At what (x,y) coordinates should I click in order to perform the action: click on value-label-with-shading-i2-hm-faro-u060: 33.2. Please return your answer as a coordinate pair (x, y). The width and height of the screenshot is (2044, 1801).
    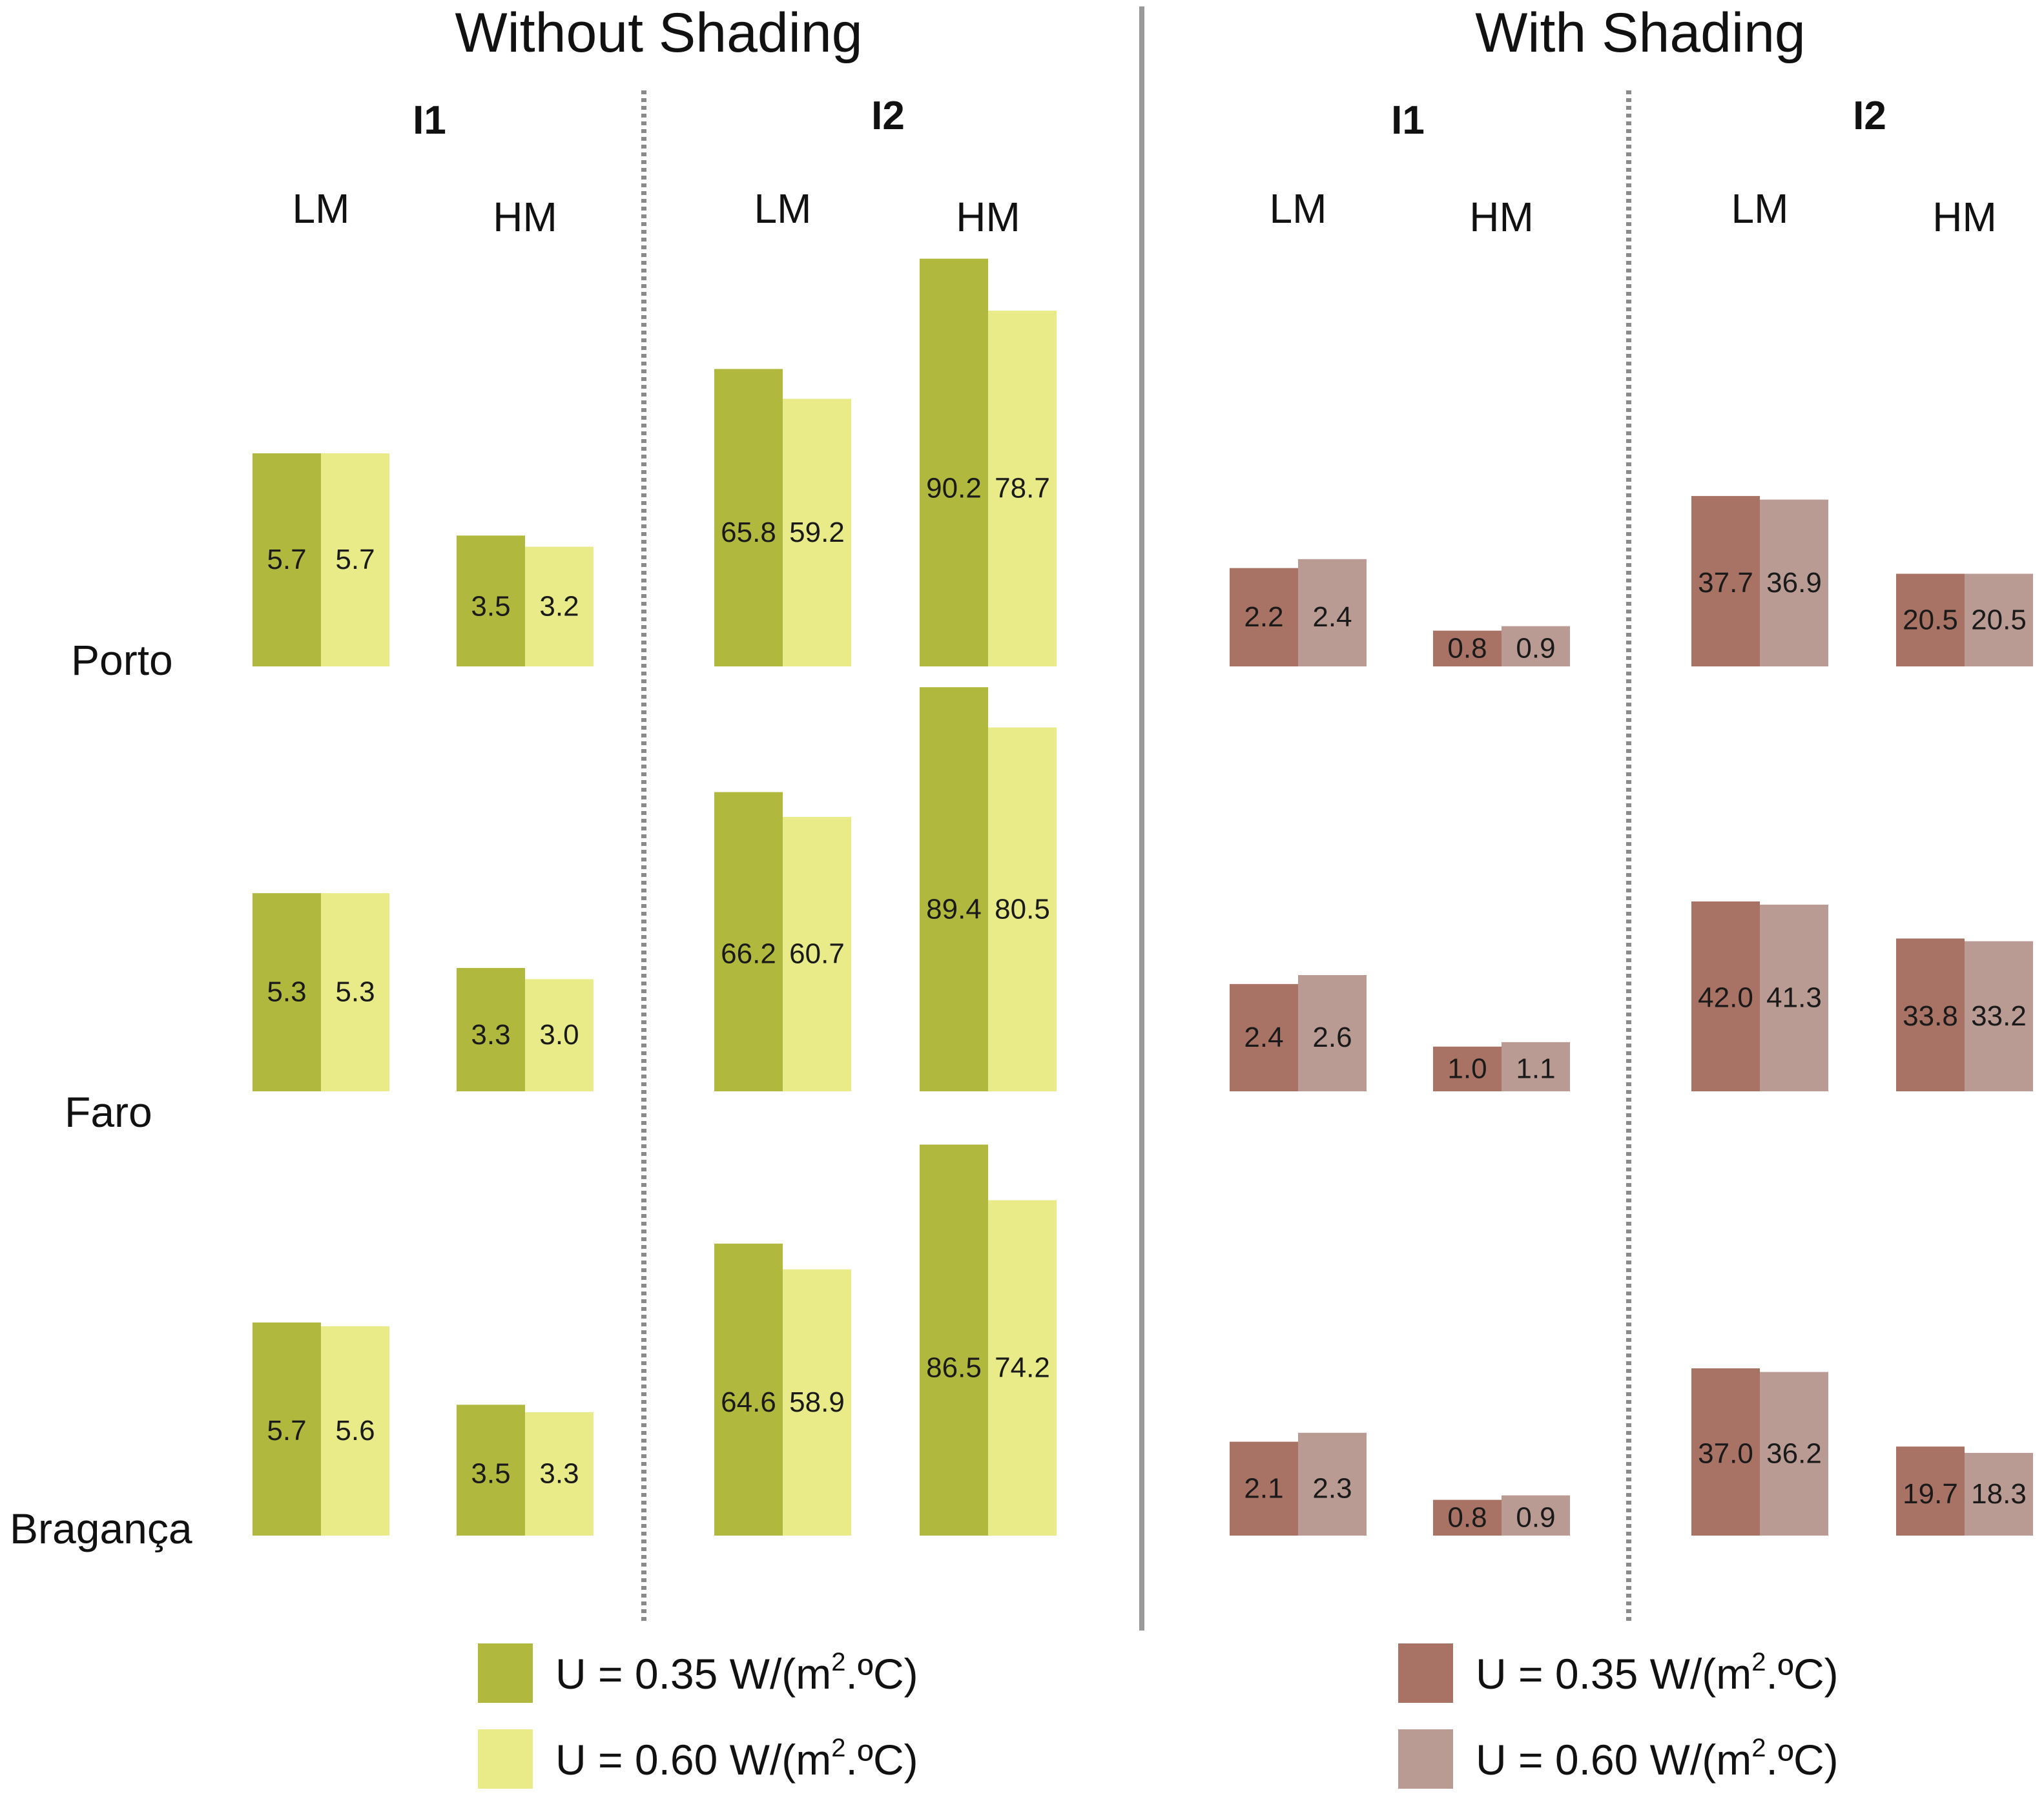
    Looking at the image, I should click on (1999, 1016).